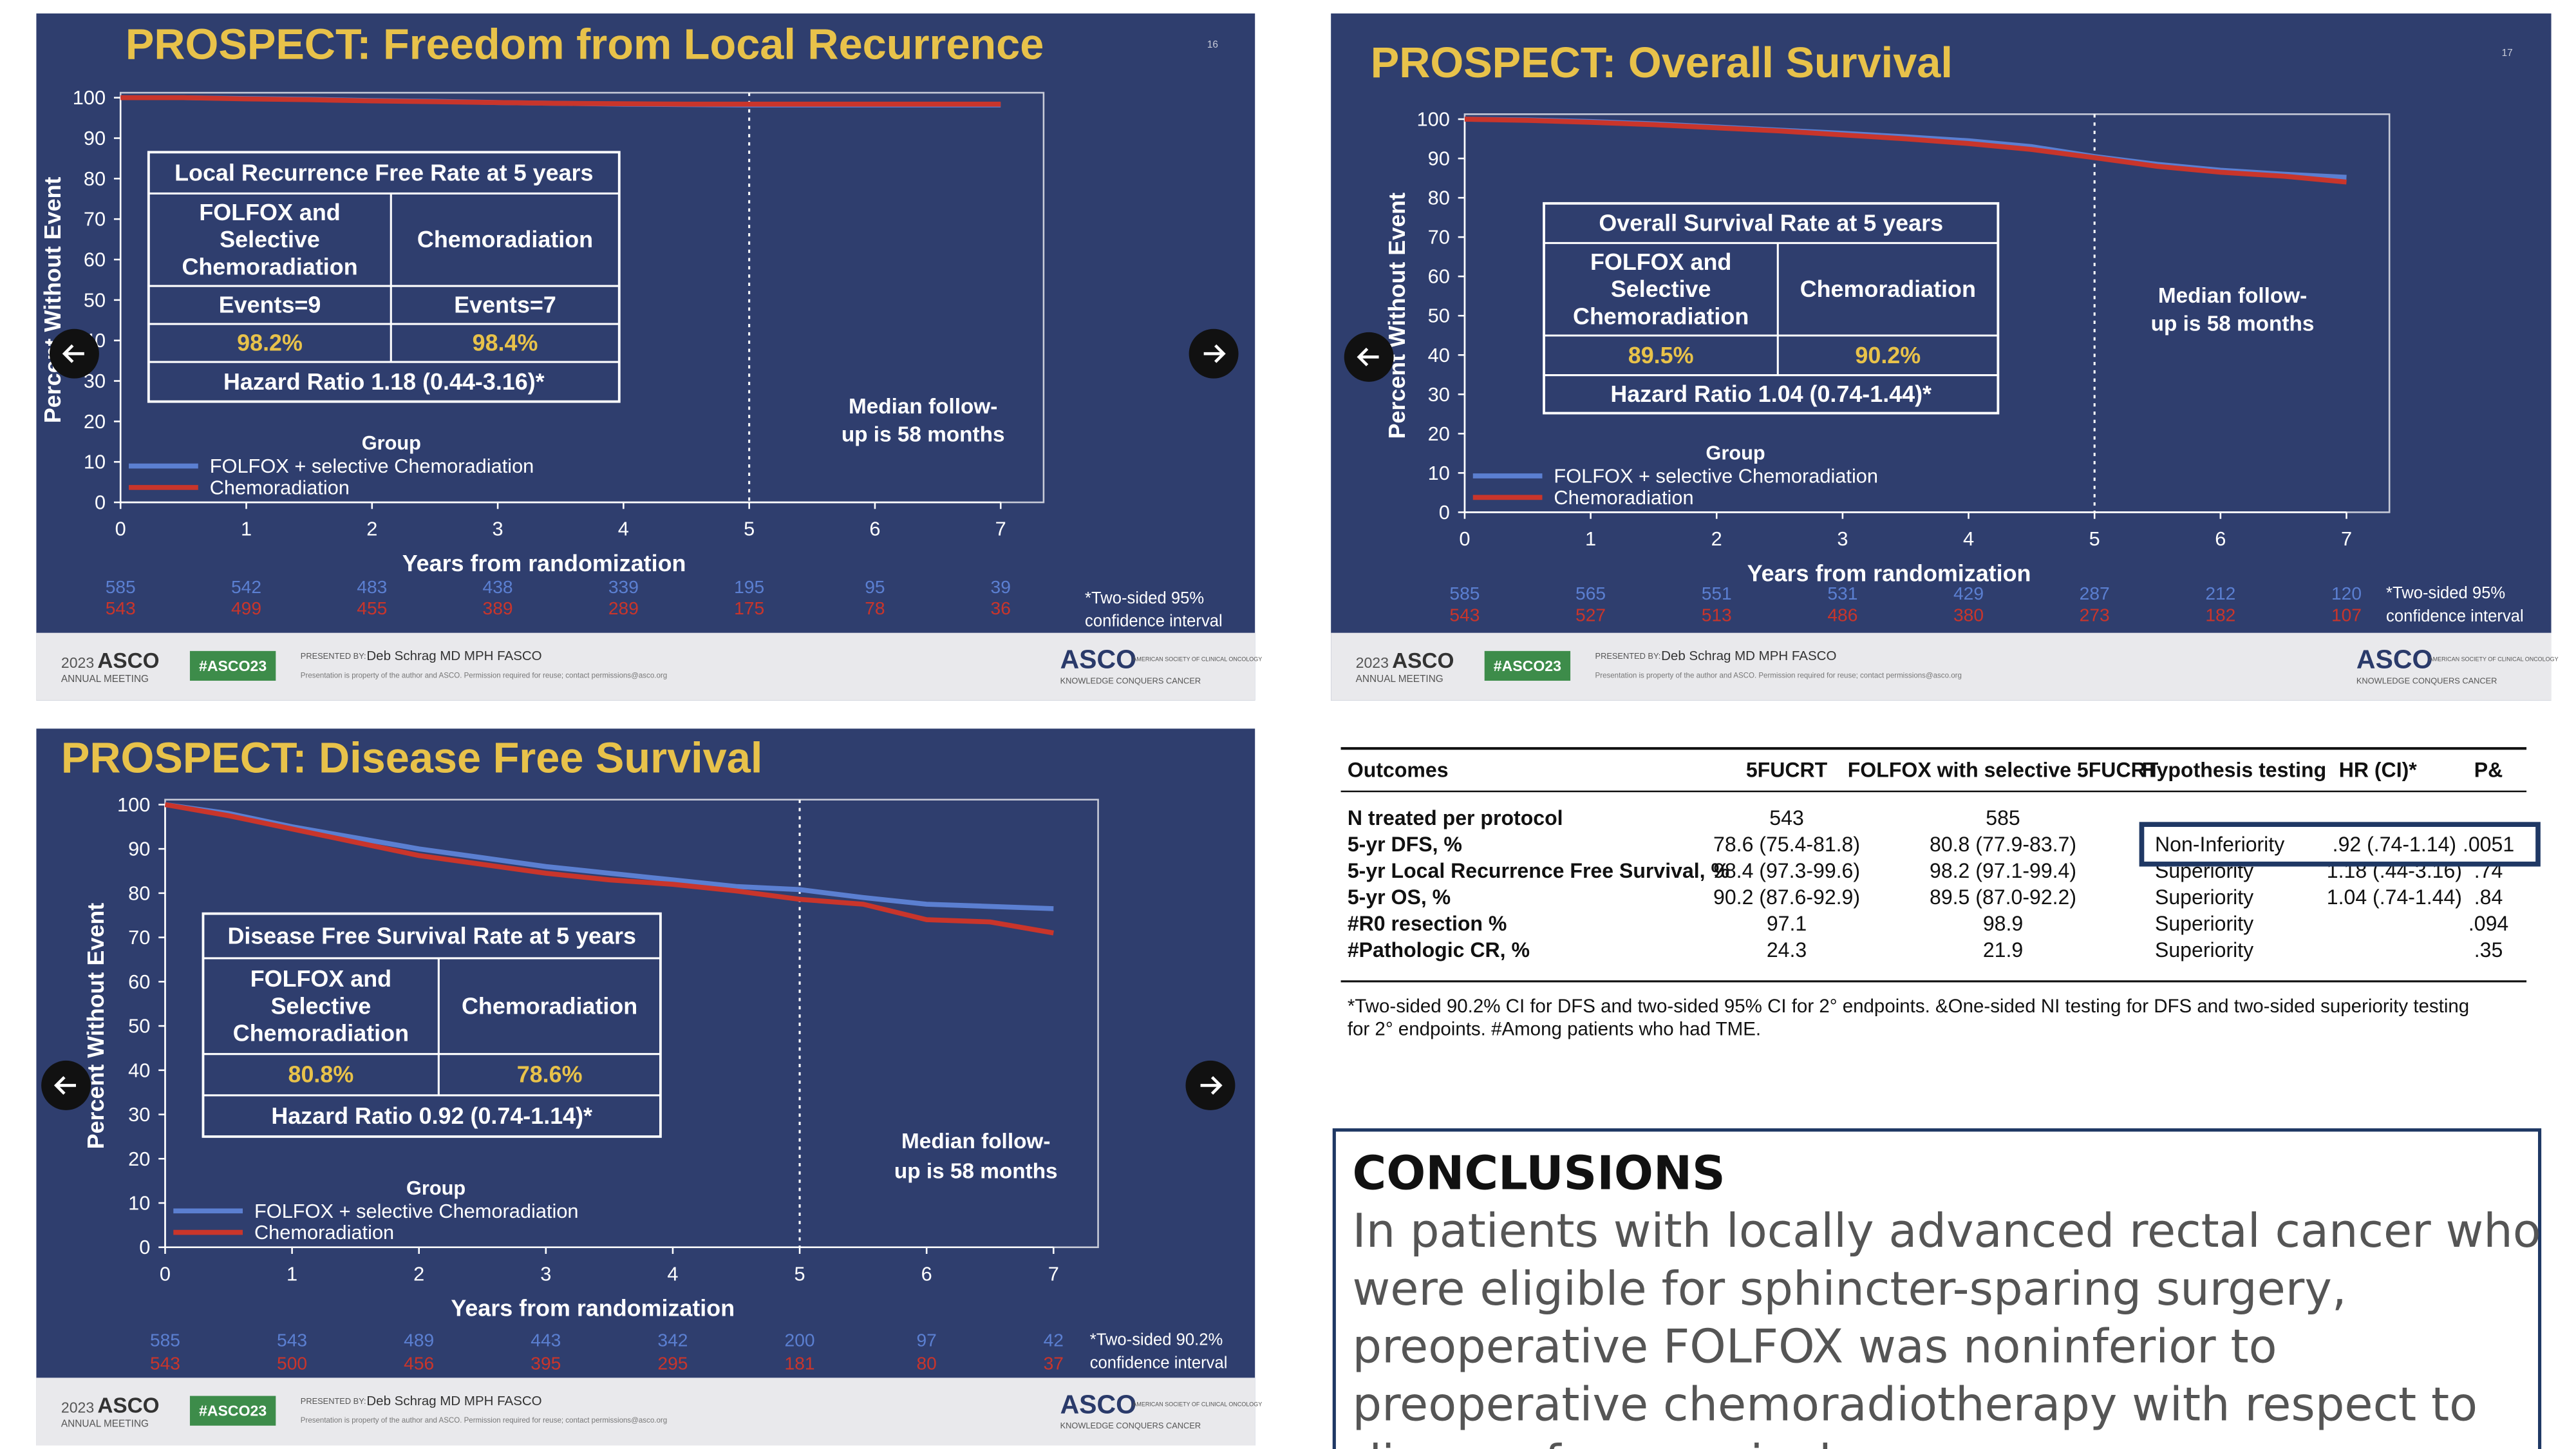 This screenshot has height=1449, width=2576. I want to click on at-risk-count: 342, so click(672, 1339).